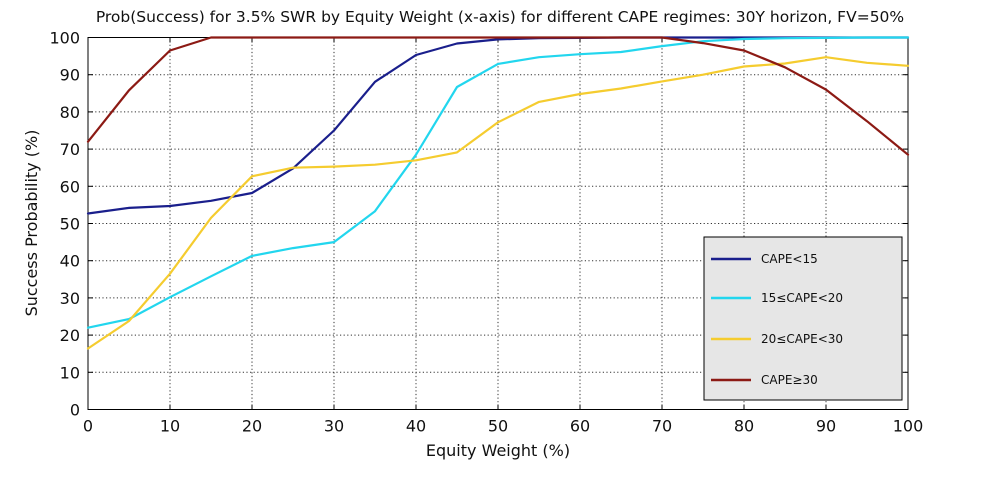  I want to click on legend: CAPE<15 15≤CAPE<20 20≤CAPE<30 CAPE≥30, so click(803, 318).